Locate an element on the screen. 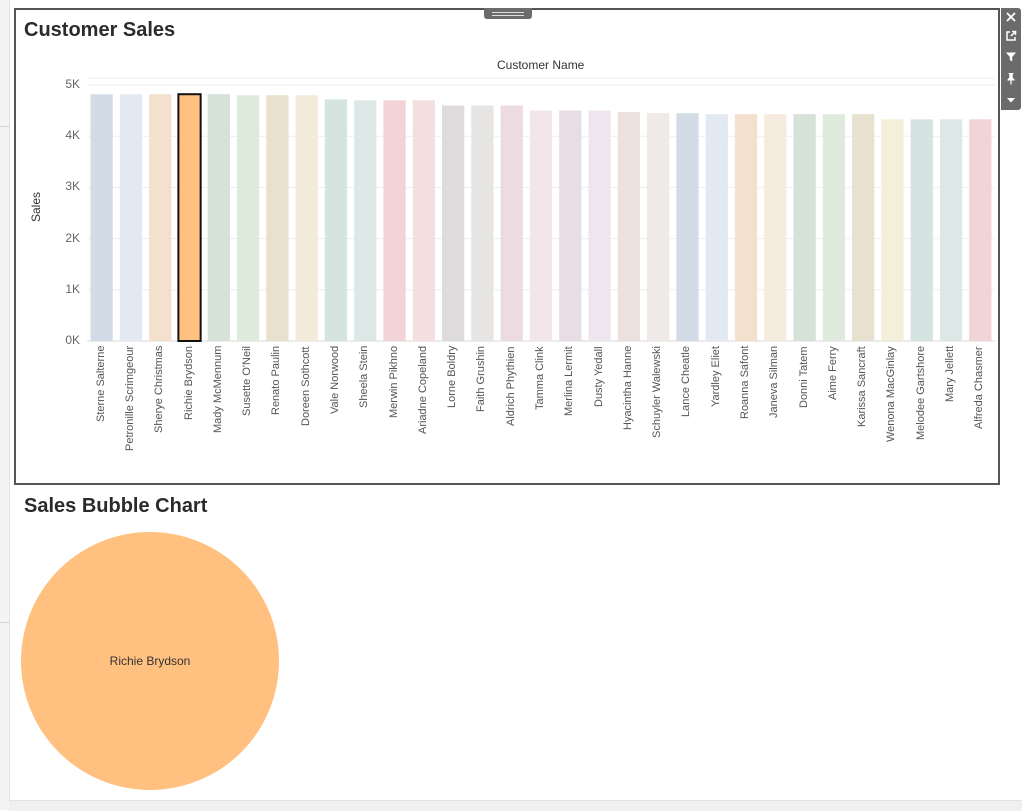  filter-icon is located at coordinates (1011, 57).